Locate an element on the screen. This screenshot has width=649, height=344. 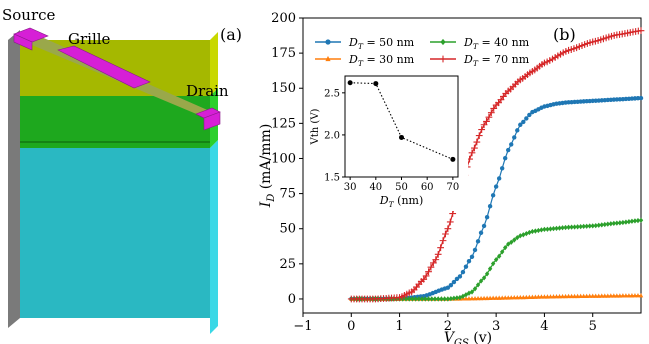
drain-contact-face is located at coordinates (212, 121).